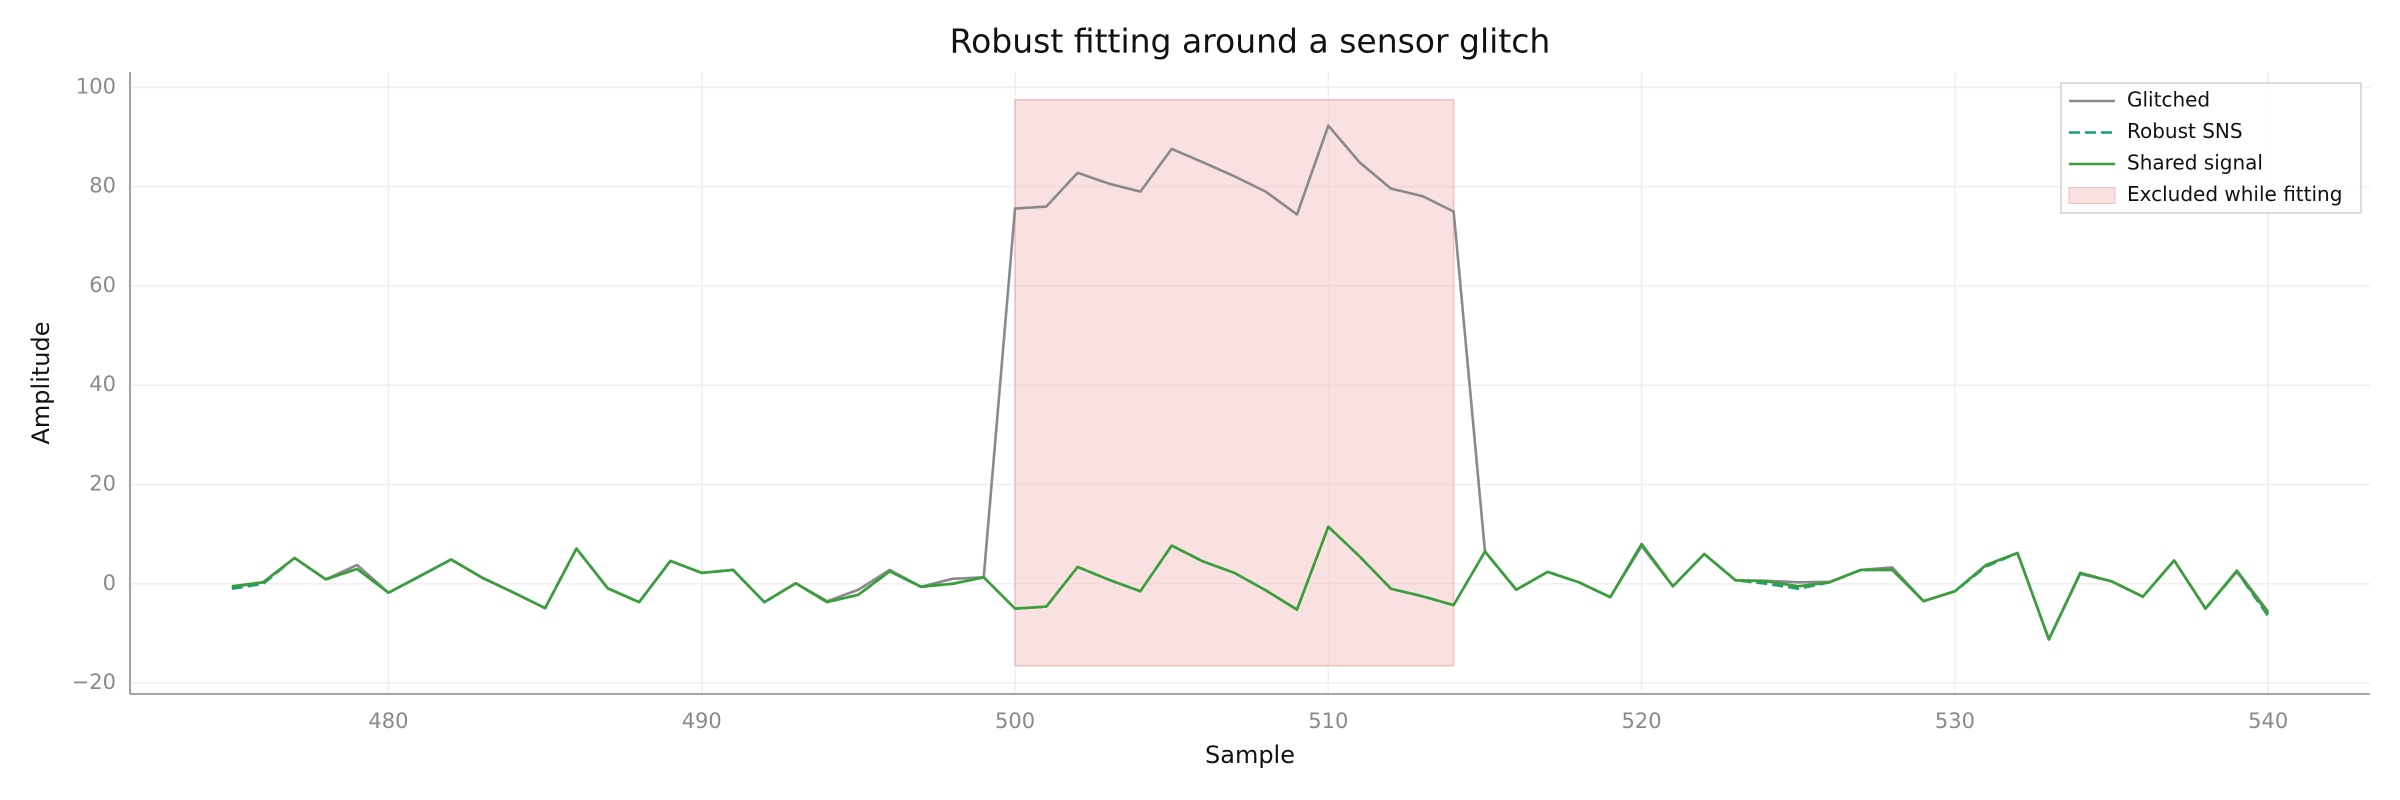 The image size is (2400, 800). Describe the element at coordinates (1250, 41) in the screenshot. I see `chart-title: Robust fitting around a sensor glitch` at that location.